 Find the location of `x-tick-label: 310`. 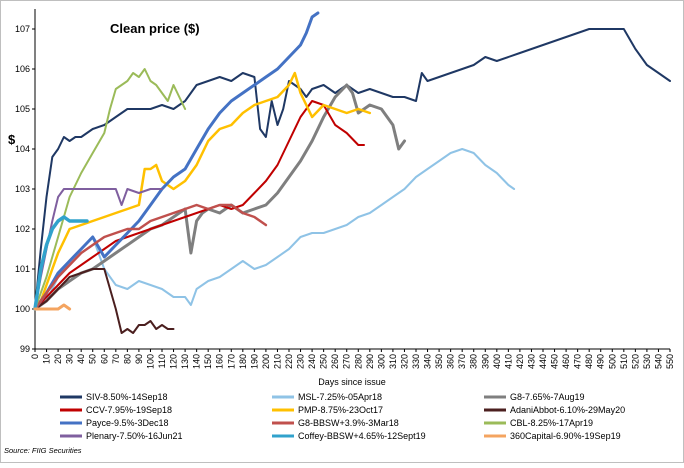

x-tick-label: 310 is located at coordinates (393, 361).